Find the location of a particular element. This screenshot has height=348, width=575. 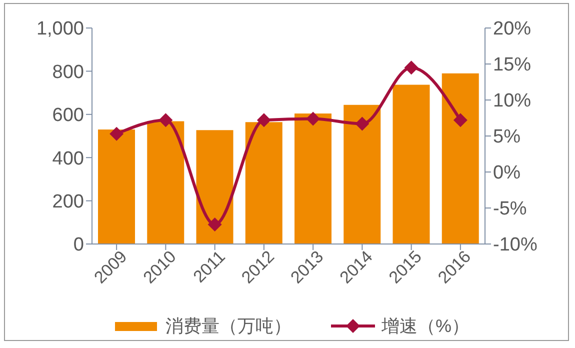

y2-tick-label: -10% is located at coordinates (515, 245).